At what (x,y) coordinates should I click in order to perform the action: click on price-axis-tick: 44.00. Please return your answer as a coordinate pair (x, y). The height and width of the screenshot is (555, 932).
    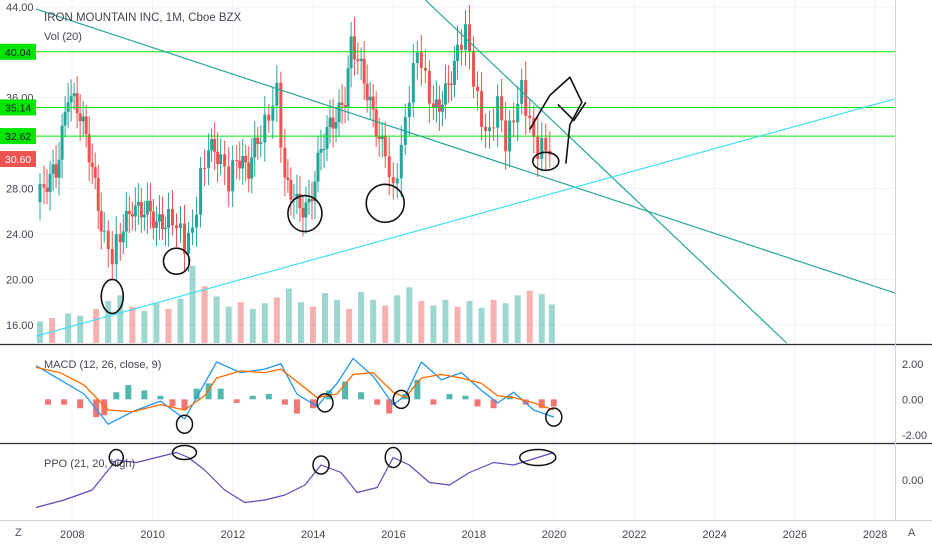
    Looking at the image, I should click on (20, 8).